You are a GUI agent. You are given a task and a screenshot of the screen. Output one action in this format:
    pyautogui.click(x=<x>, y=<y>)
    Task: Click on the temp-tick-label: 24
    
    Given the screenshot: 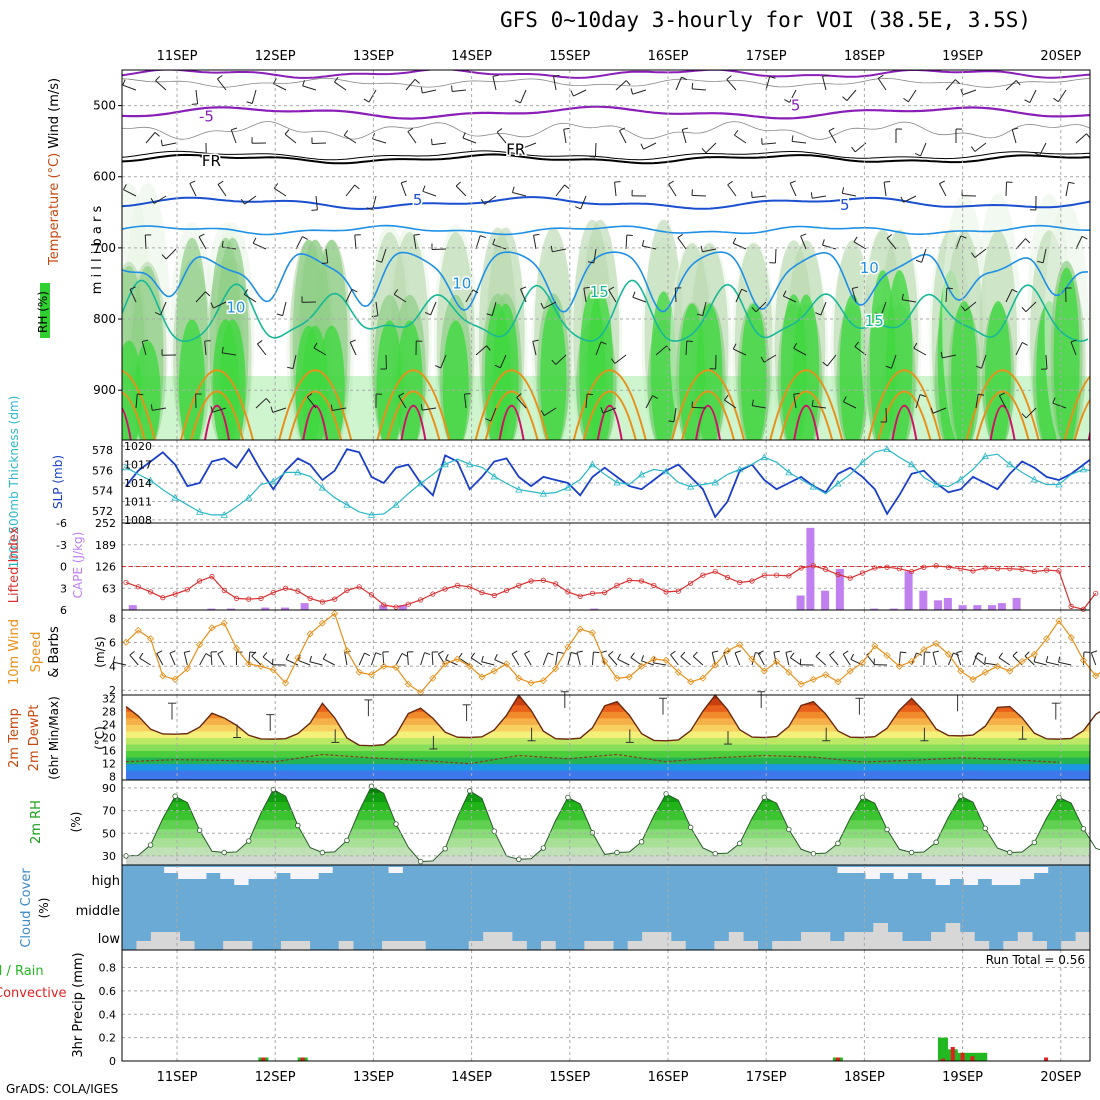 What is the action you would take?
    pyautogui.click(x=109, y=724)
    